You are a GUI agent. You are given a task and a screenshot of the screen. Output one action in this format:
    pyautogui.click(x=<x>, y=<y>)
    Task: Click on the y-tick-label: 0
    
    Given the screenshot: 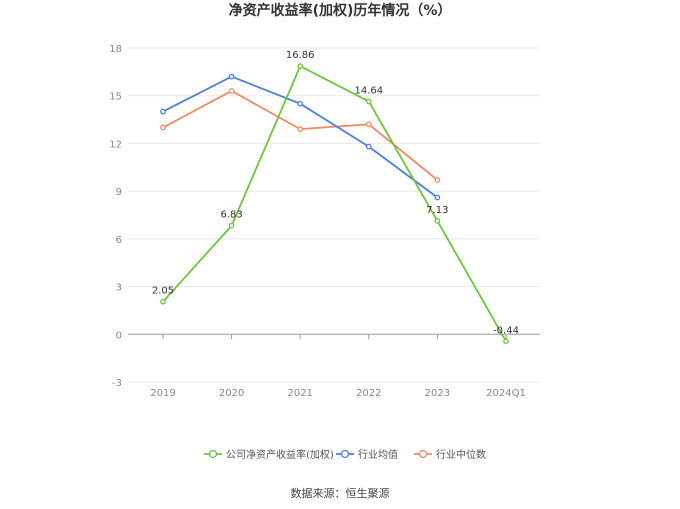 What is the action you would take?
    pyautogui.click(x=119, y=335)
    